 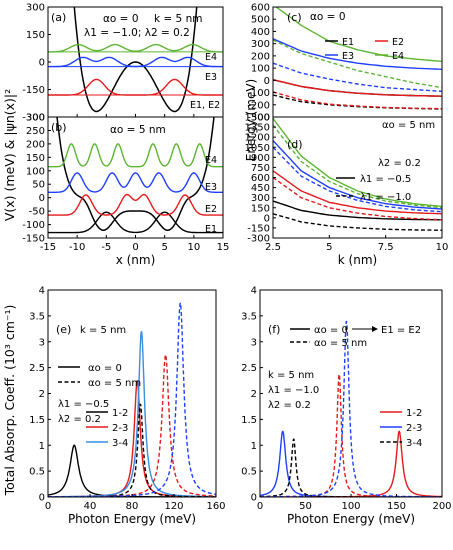 I want to click on y-tick-label: 1, so click(x=254, y=446).